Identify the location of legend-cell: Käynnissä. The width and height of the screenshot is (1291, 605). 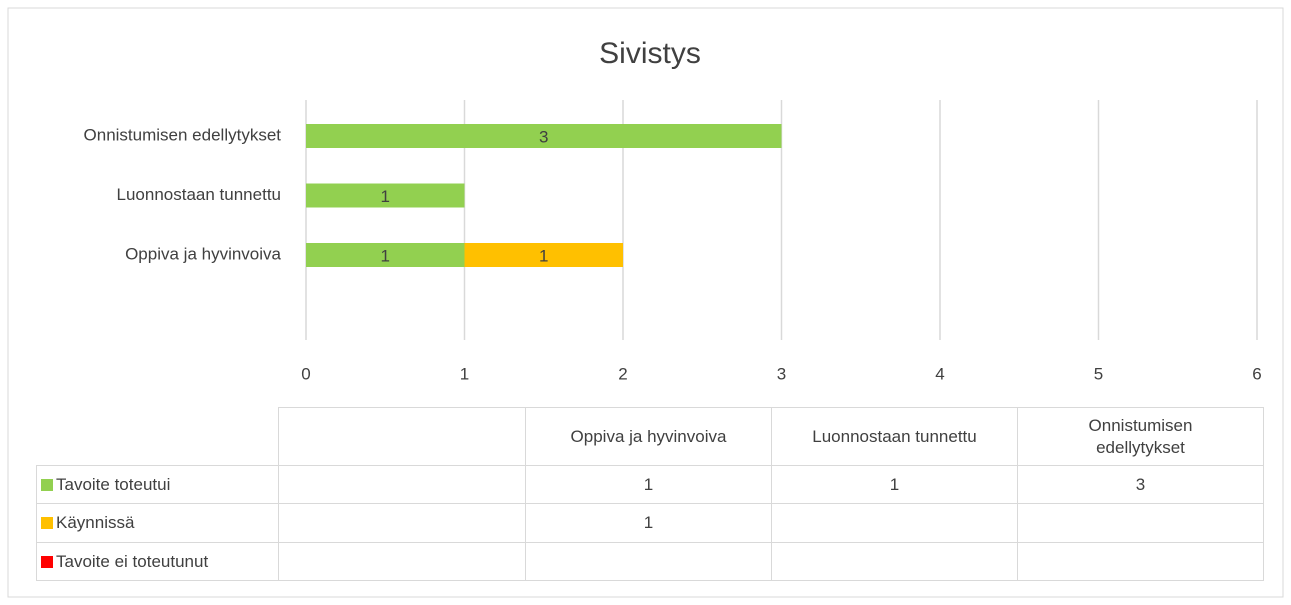
(157, 523).